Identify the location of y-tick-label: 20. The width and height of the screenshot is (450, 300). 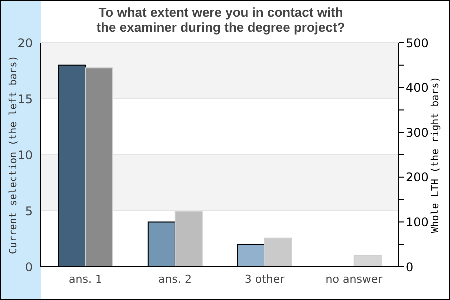
(25, 43).